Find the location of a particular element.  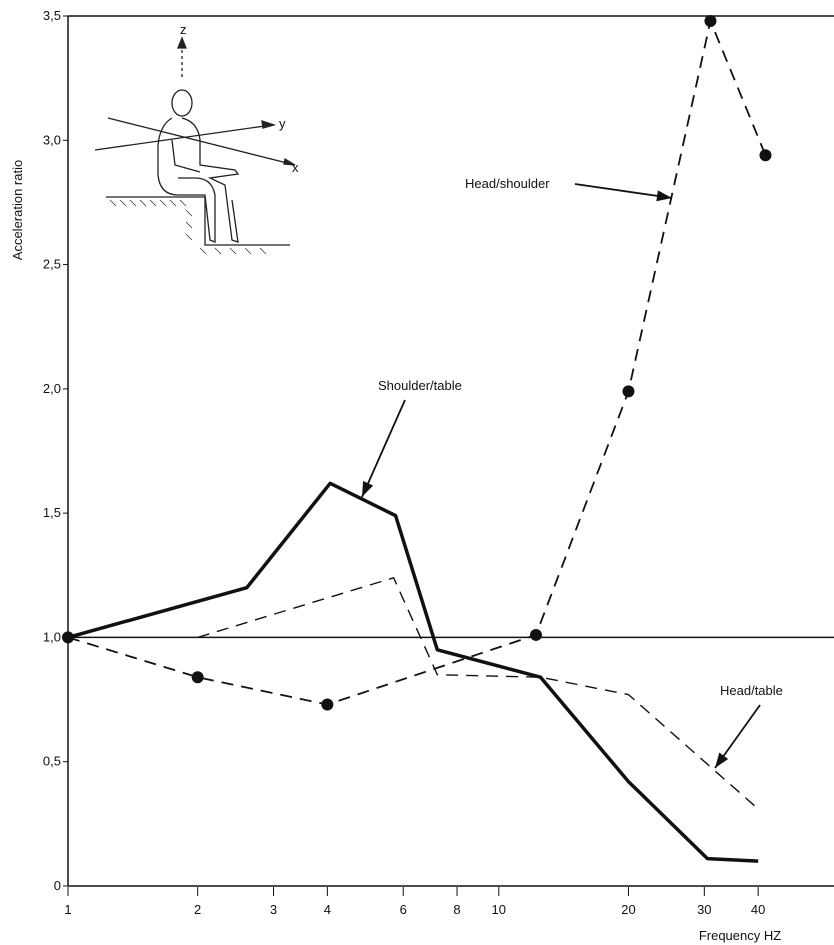

x-tick-label: 2 is located at coordinates (197, 909).